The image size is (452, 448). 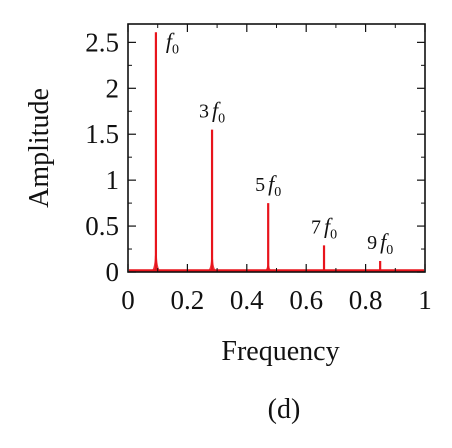 What do you see at coordinates (212, 112) in the screenshot?
I see `harmonic-label: 3 f0` at bounding box center [212, 112].